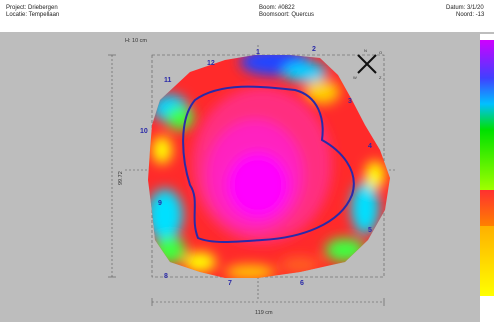  What do you see at coordinates (470, 15) in the screenshot?
I see `north-label: Noord: -13` at bounding box center [470, 15].